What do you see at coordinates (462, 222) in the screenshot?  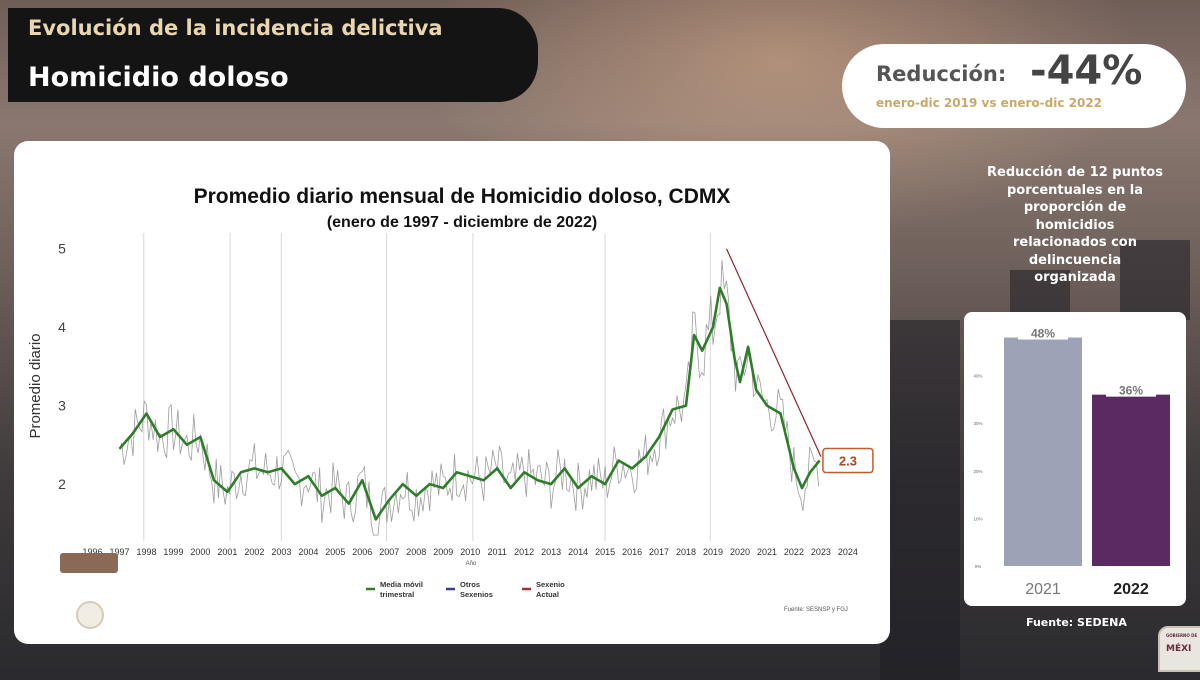 I see `chart-subtitle: (enero de 1997 - diciembre de 2022)` at bounding box center [462, 222].